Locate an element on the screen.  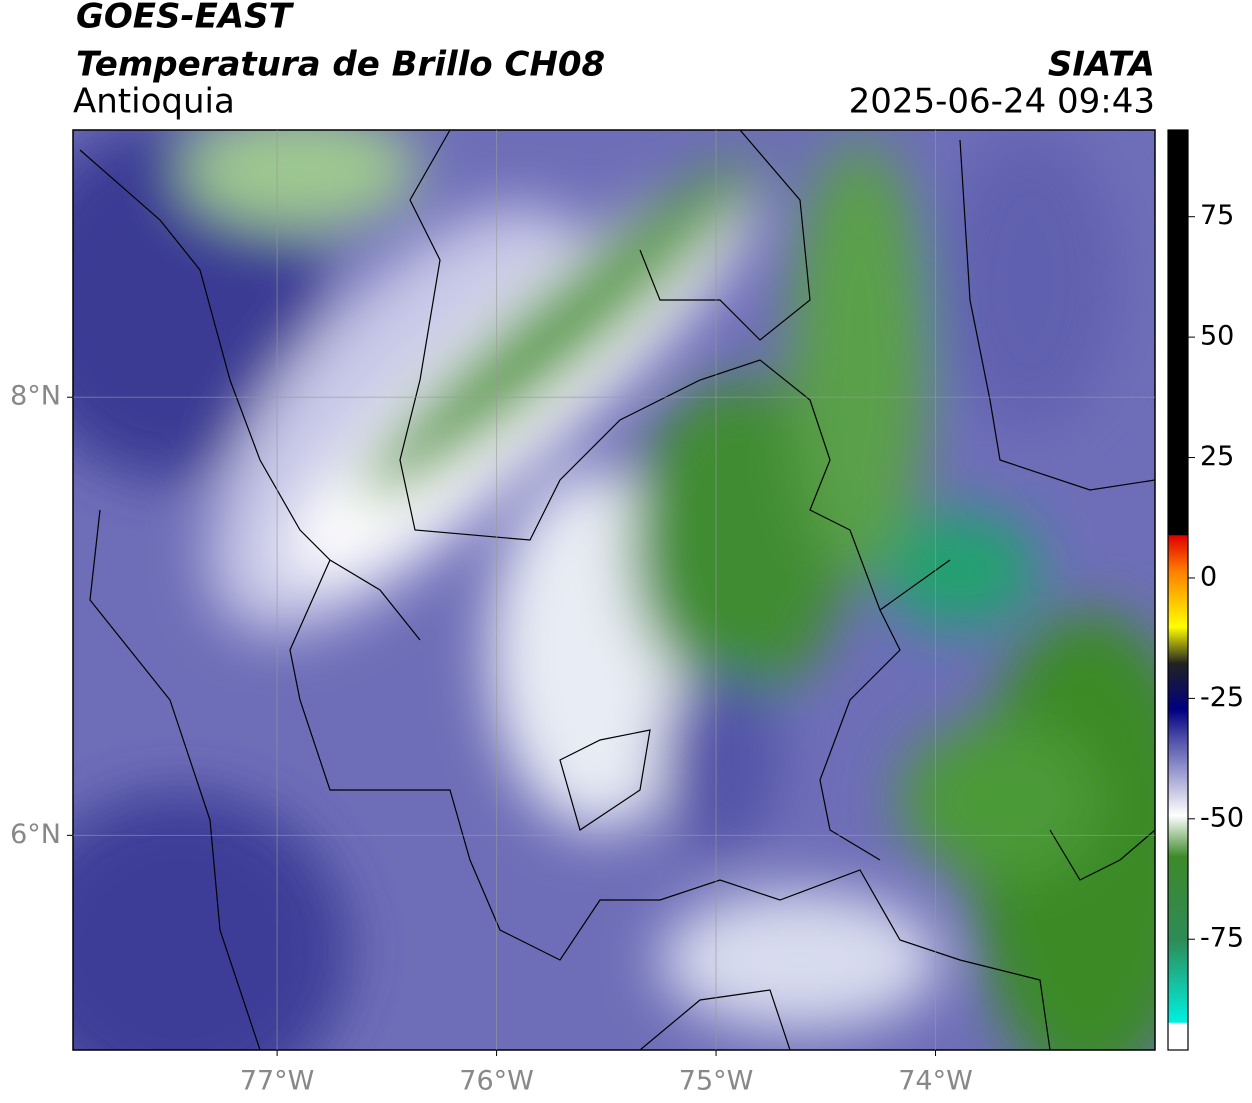
source: SIATA is located at coordinates (1101, 65).